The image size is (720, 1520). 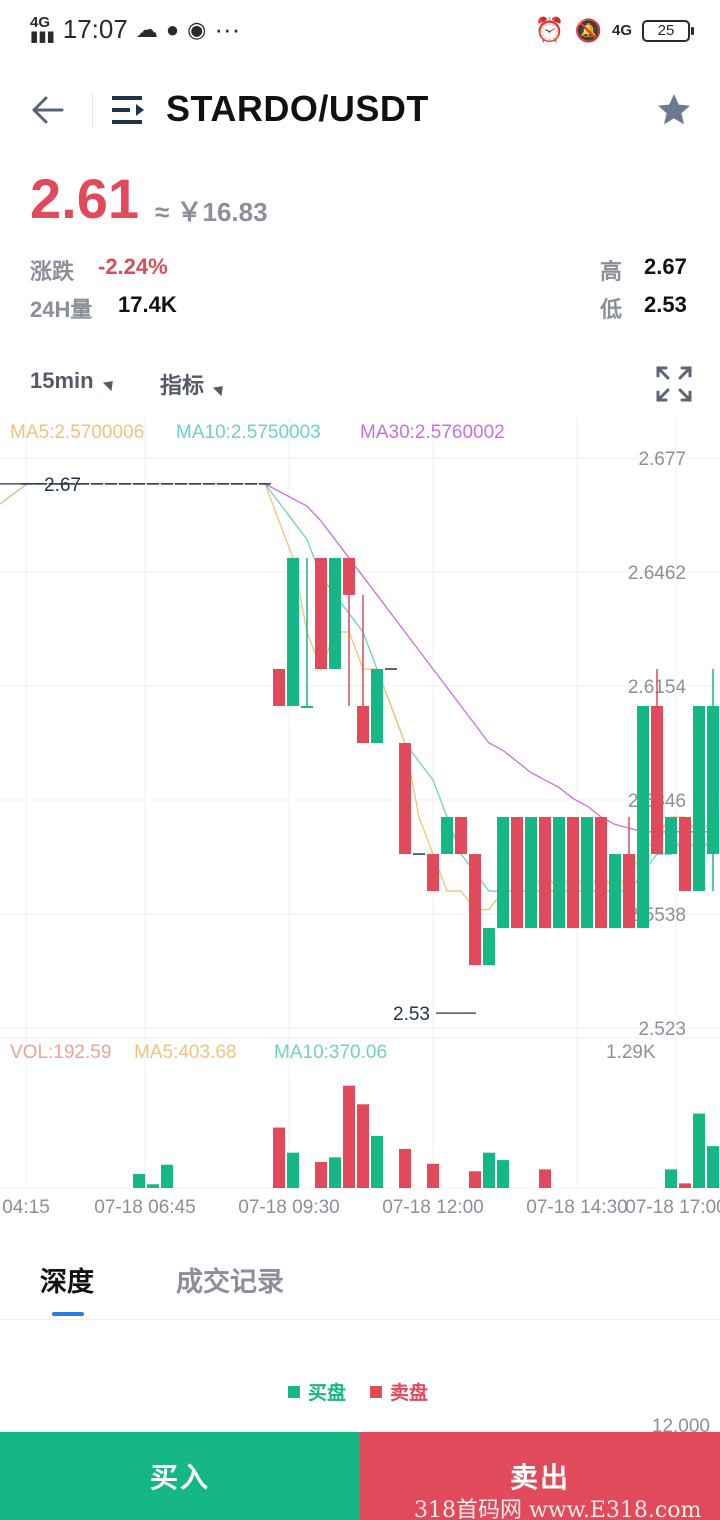 I want to click on ma10-legend: MA10:2.5750003, so click(x=248, y=432).